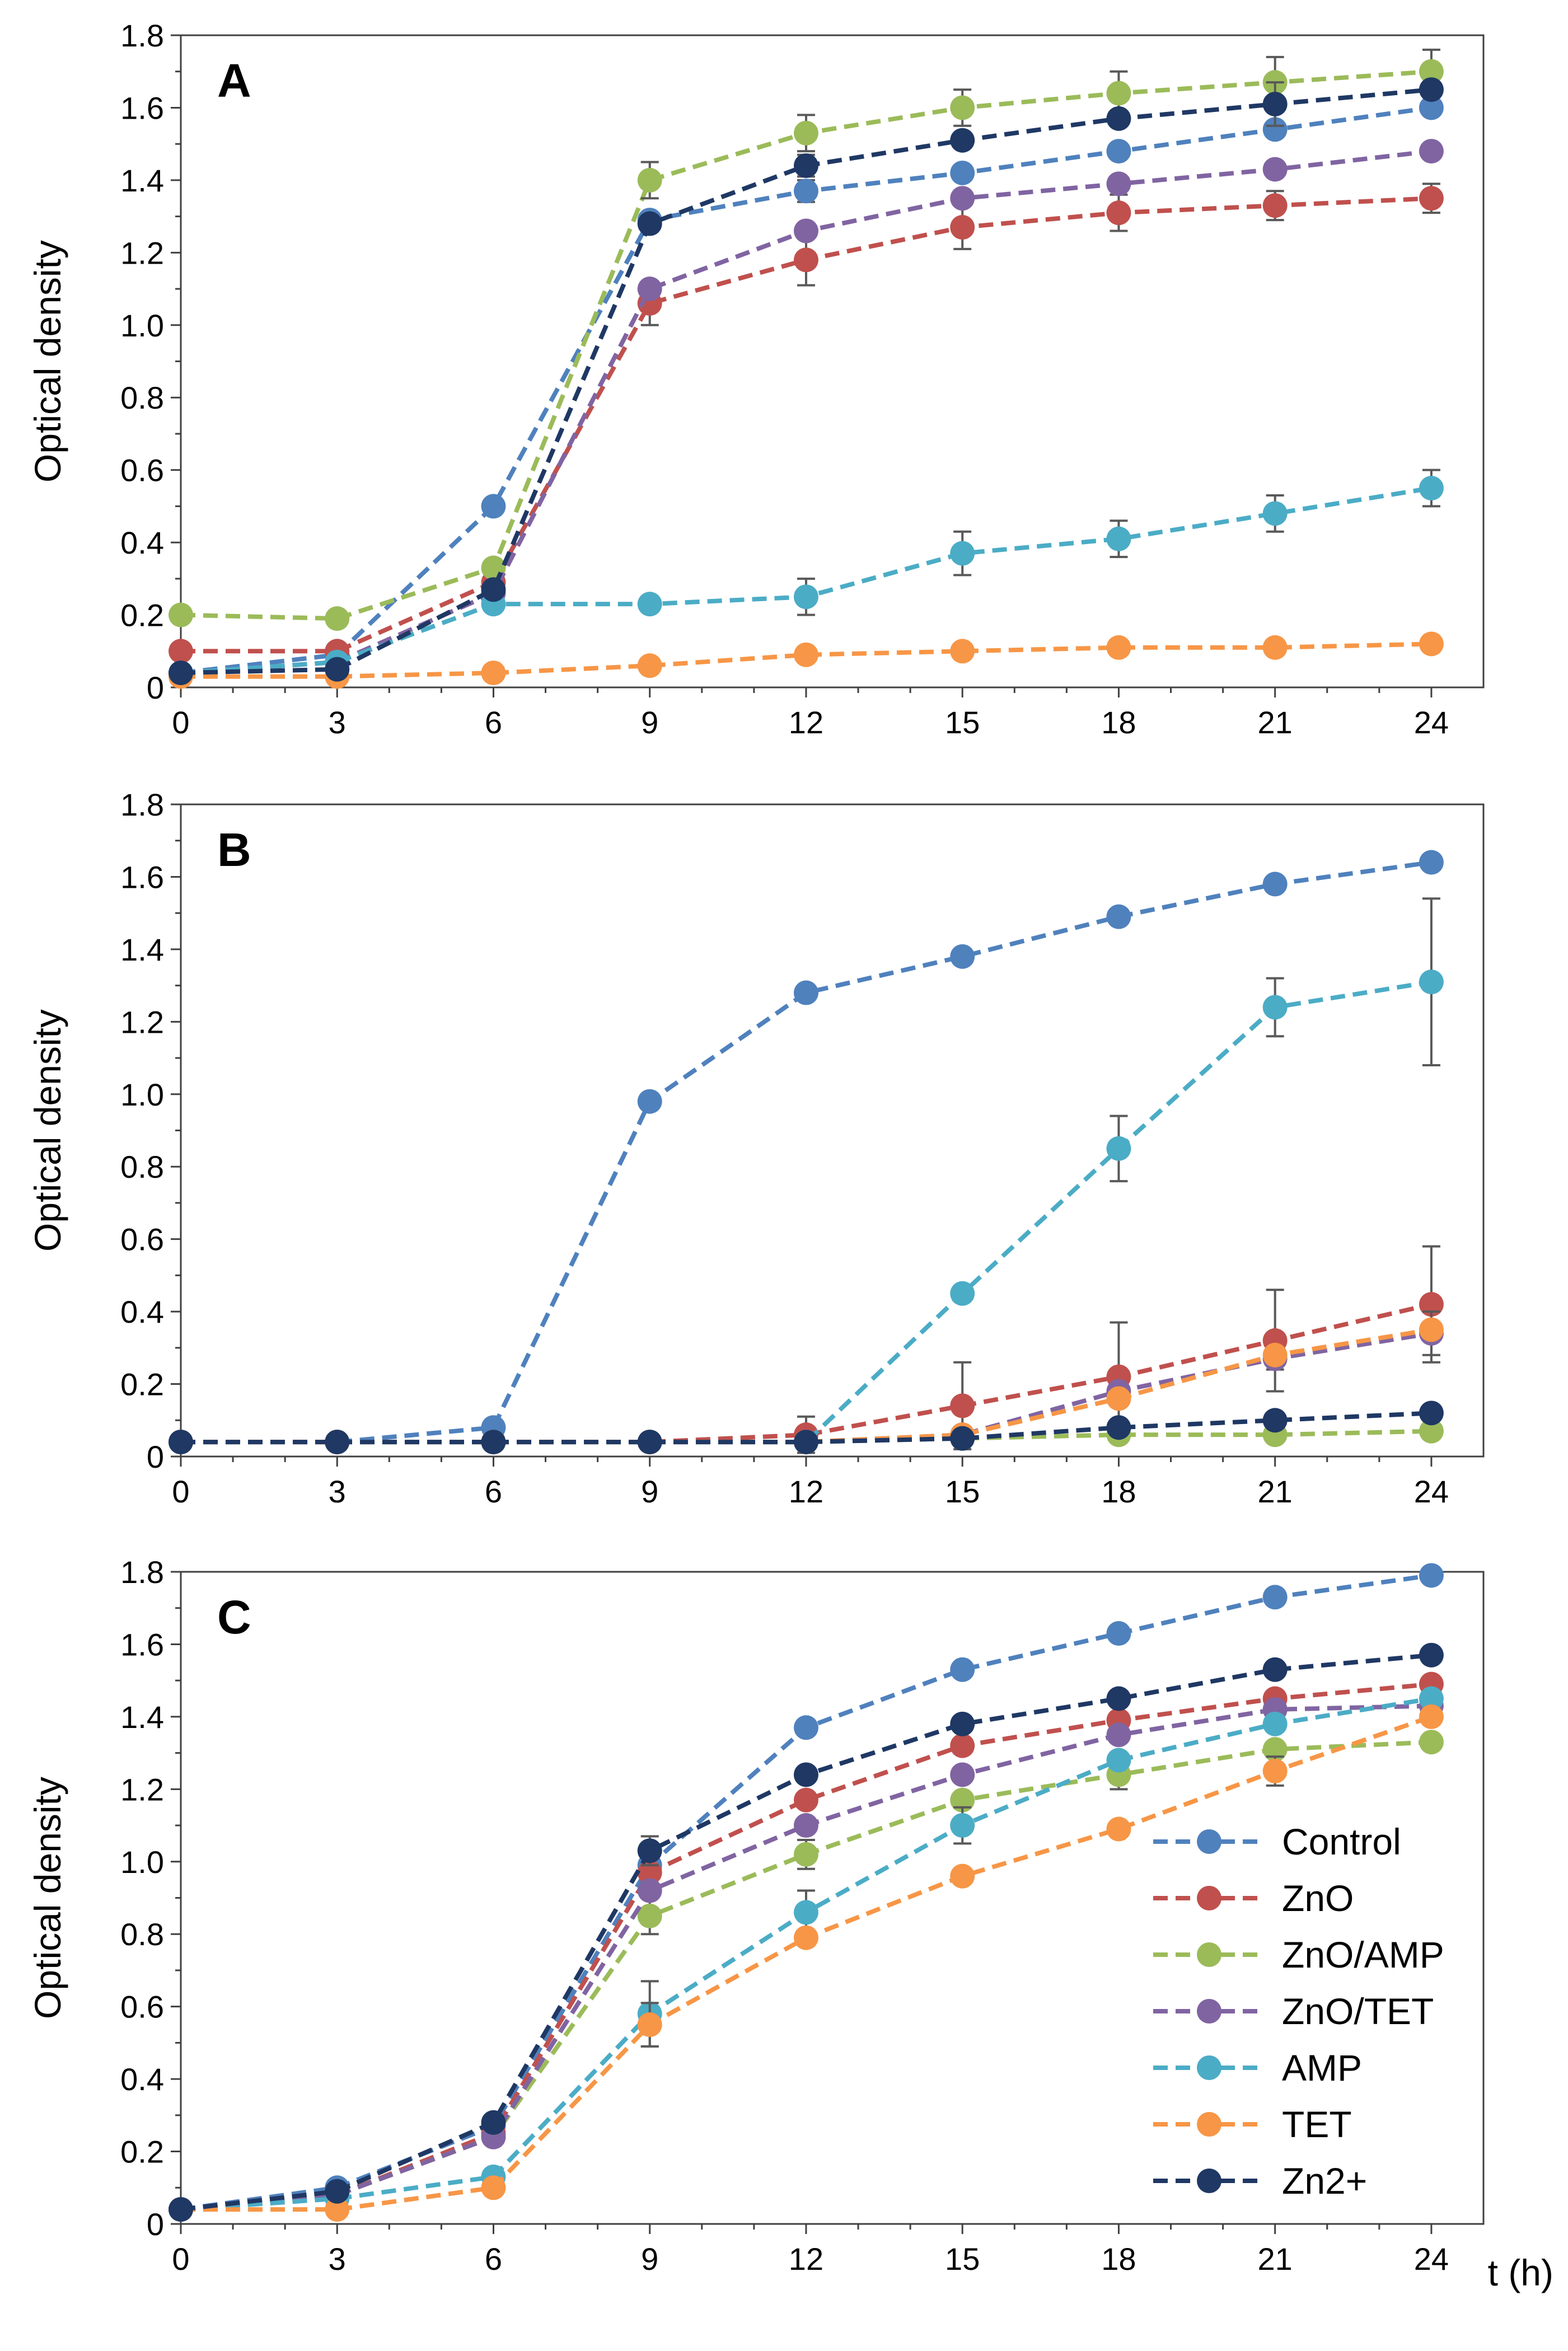  Describe the element at coordinates (234, 80) in the screenshot. I see `panel-label: A` at that location.